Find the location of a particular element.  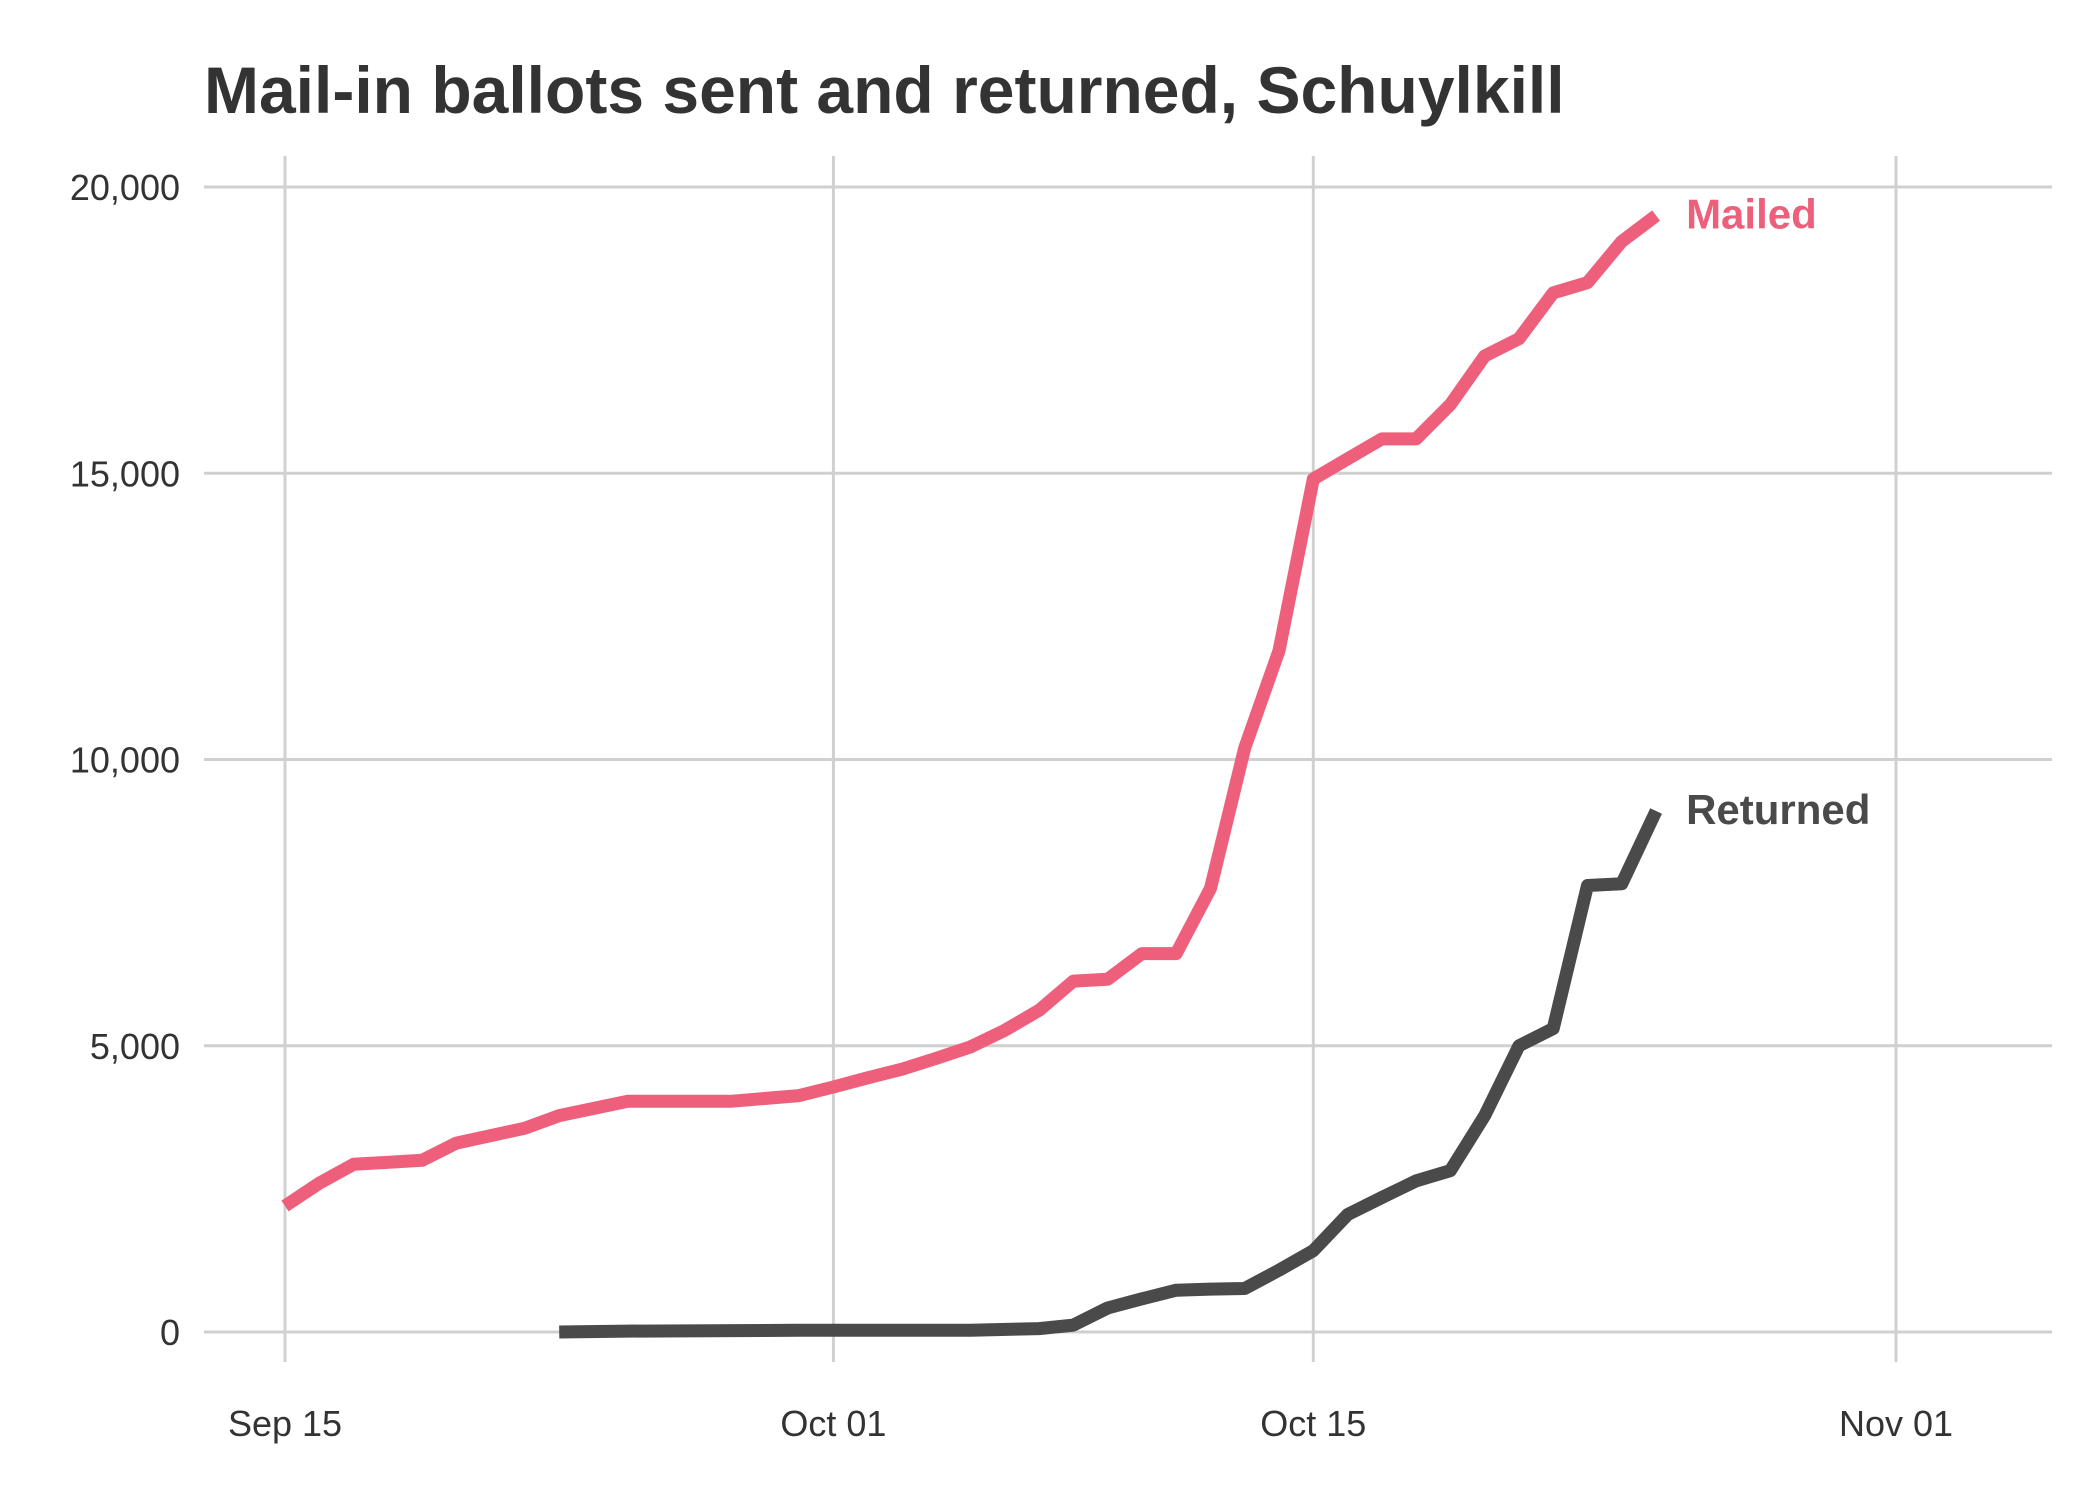

series-labels: Mailed Returned is located at coordinates (1778, 512).